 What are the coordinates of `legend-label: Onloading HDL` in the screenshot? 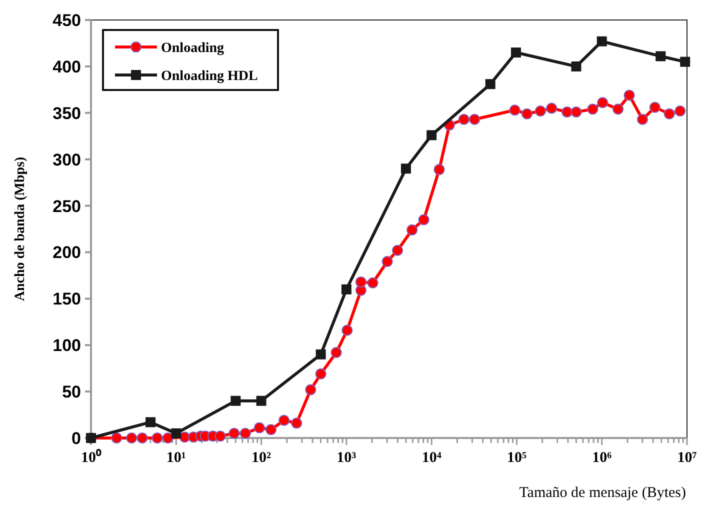 It's located at (209, 76).